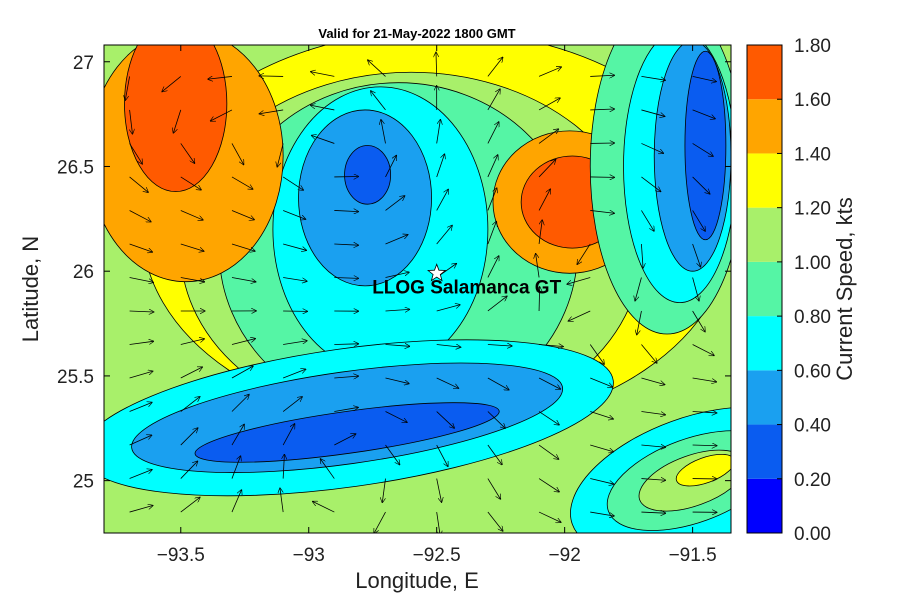 The image size is (900, 600). I want to click on y-axis-label: Latitude, N, so click(30, 289).